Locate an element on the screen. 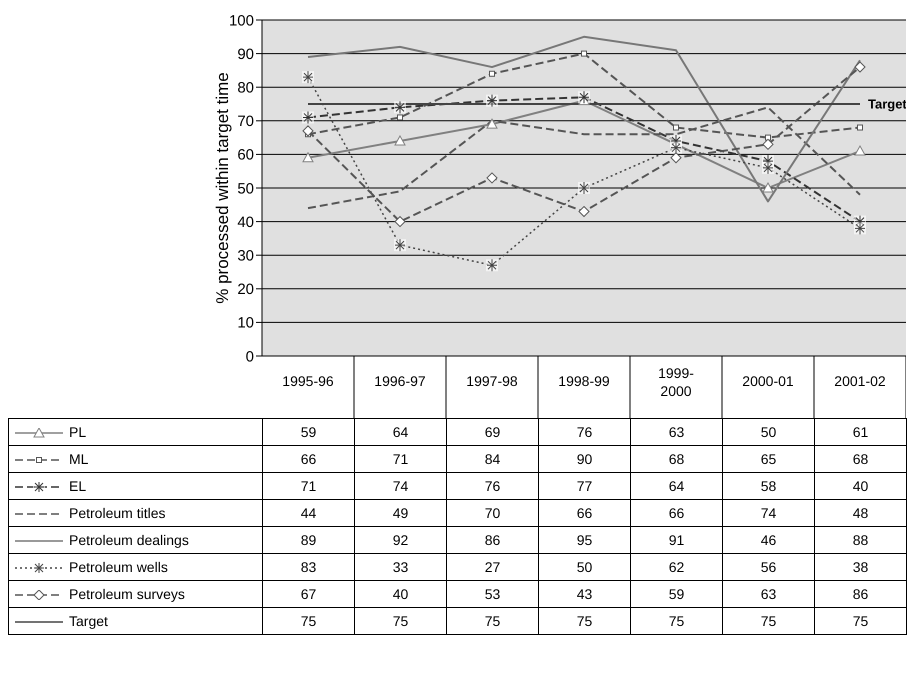  x-tick-label: 1997-98 is located at coordinates (492, 381).